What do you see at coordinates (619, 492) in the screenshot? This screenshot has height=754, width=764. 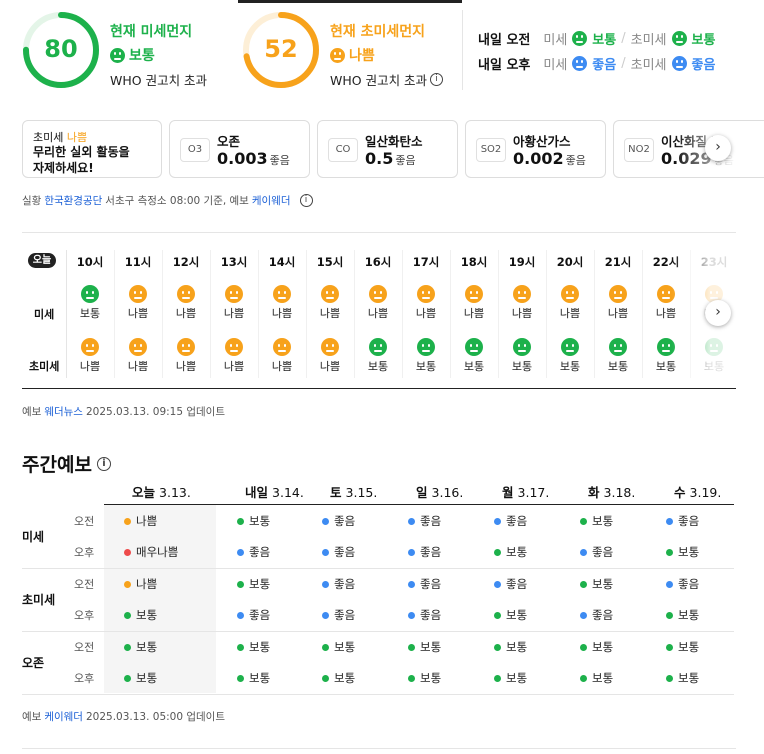 I see `weekly-day-date: 3.18.` at bounding box center [619, 492].